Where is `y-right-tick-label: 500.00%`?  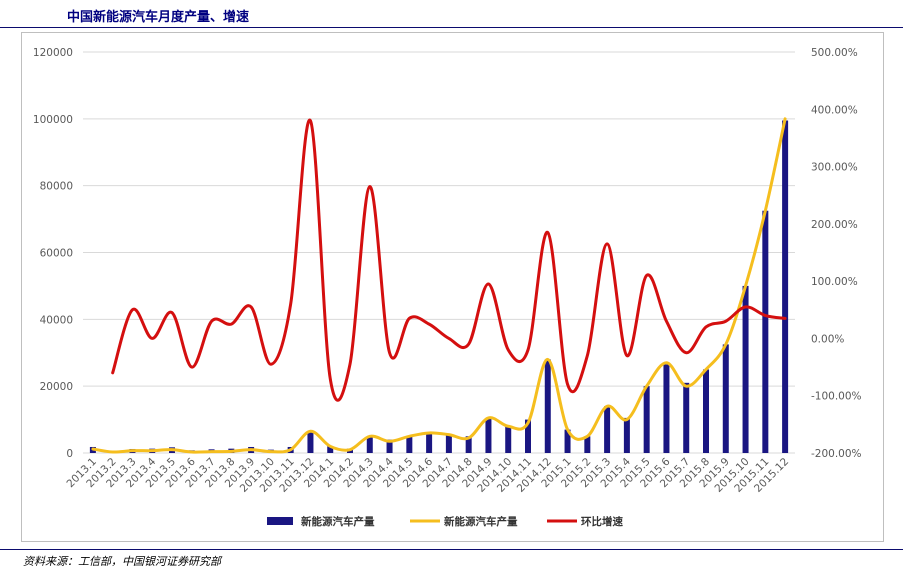 y-right-tick-label: 500.00% is located at coordinates (834, 53).